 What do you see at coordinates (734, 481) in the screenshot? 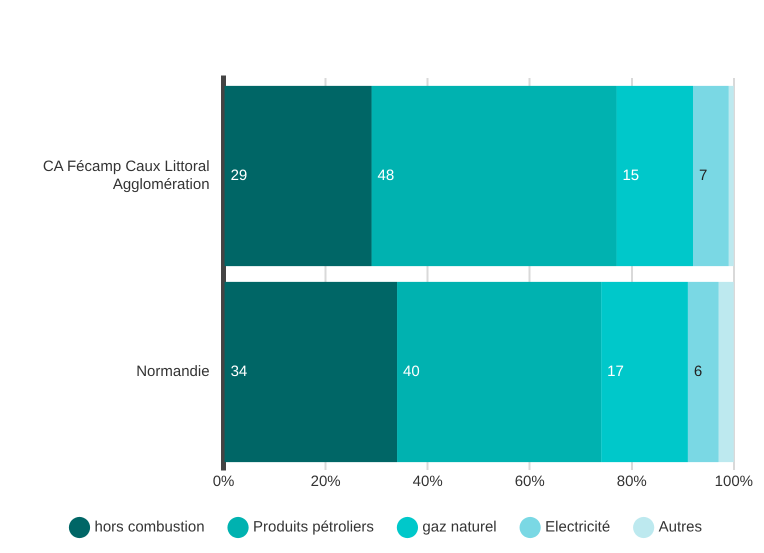
I see `x-tick-label: 100%` at bounding box center [734, 481].